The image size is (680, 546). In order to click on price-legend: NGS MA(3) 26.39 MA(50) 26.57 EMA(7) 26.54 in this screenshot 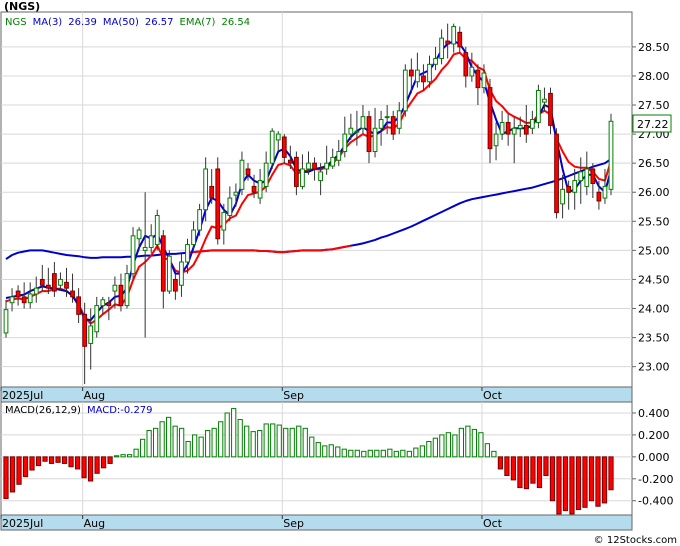, I will do `click(127, 22)`.